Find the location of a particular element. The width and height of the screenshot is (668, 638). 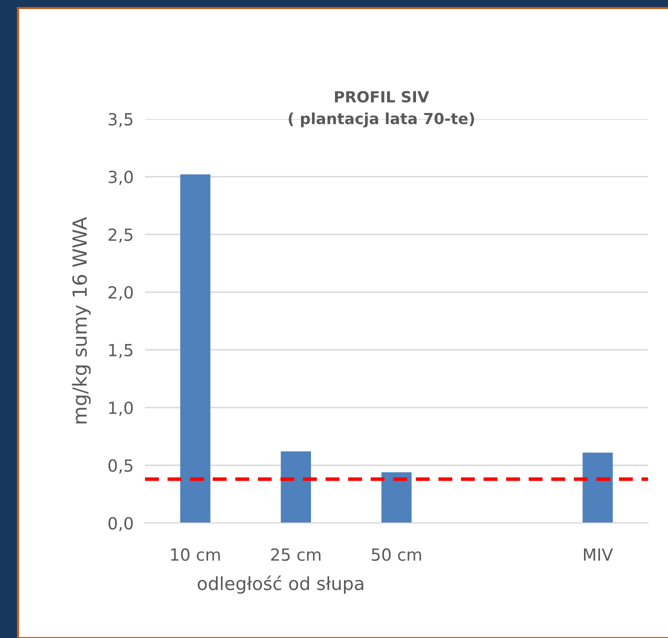

y-axis-title: mg/kg sumy 16 WWA is located at coordinates (81, 320).